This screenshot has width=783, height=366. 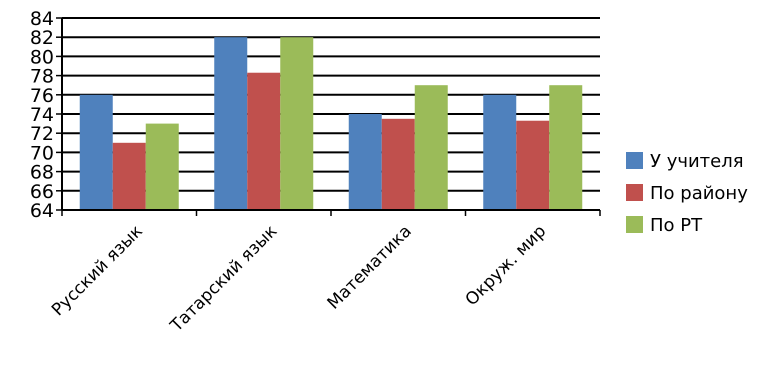 What do you see at coordinates (42, 211) in the screenshot?
I see `y-tick-label: 64` at bounding box center [42, 211].